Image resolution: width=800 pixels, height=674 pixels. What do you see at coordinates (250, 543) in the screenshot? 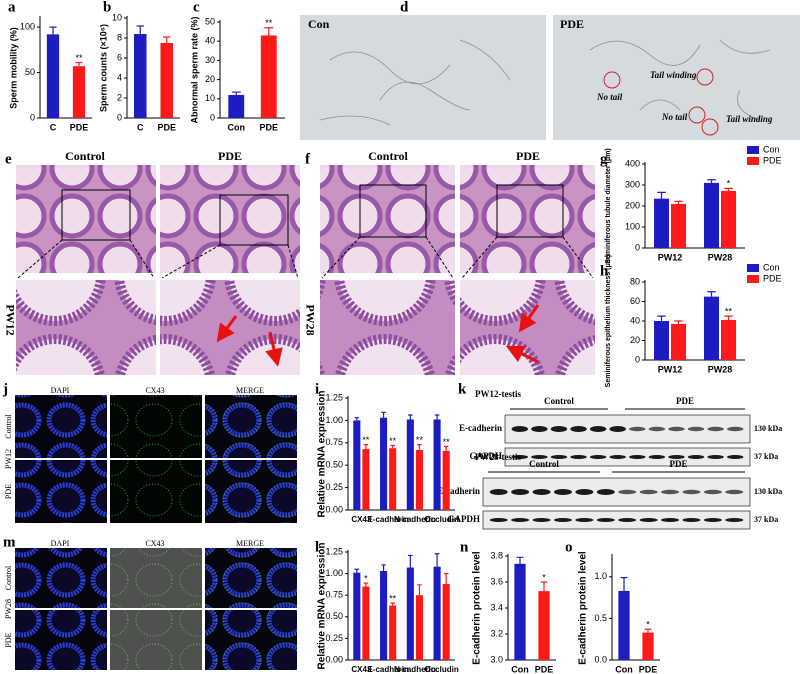
I see `column-label: MERGE` at bounding box center [250, 543].